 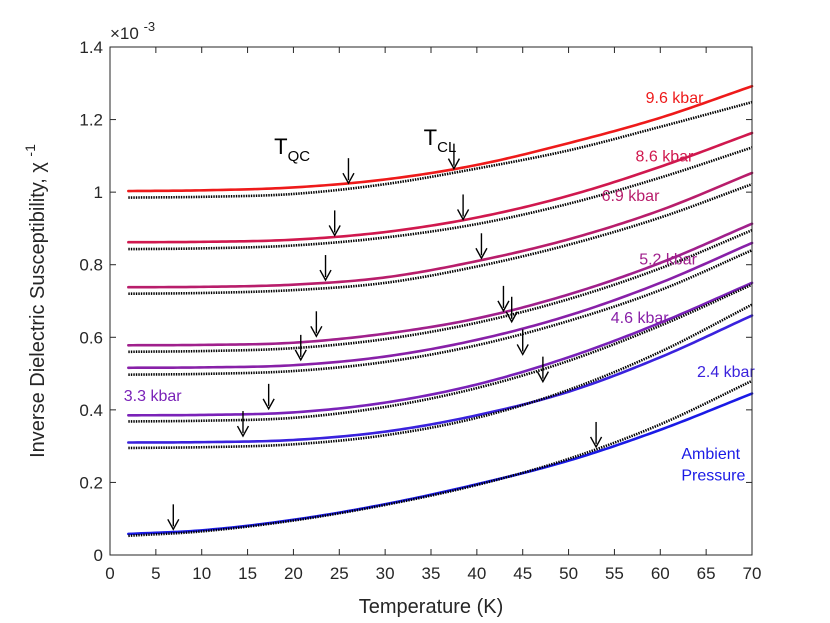 What do you see at coordinates (98, 192) in the screenshot?
I see `y-tick-label-5: 1` at bounding box center [98, 192].